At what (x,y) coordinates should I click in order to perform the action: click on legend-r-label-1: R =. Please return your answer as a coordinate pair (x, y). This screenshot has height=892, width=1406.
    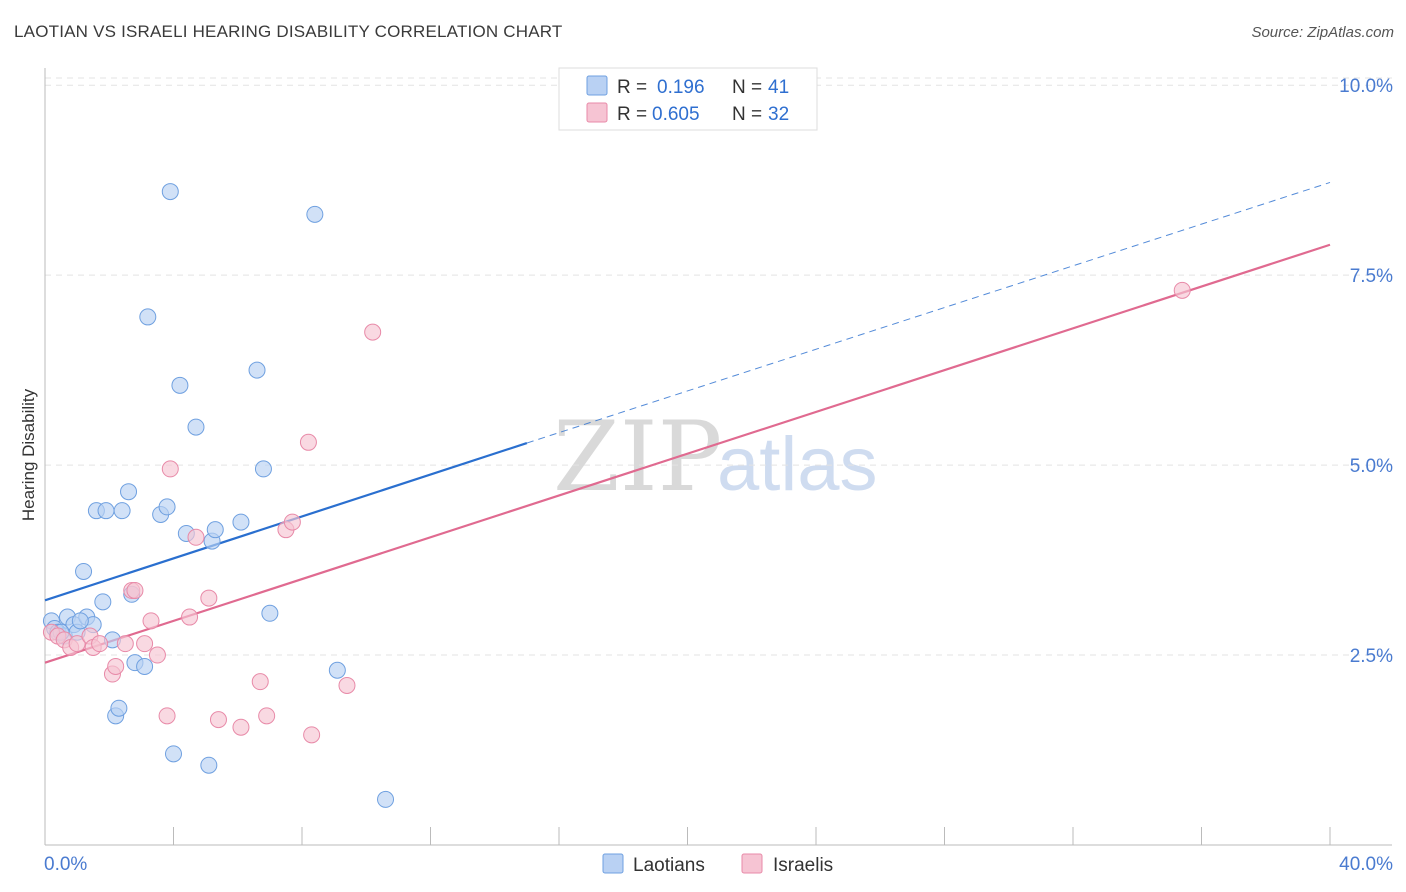
    Looking at the image, I should click on (632, 87).